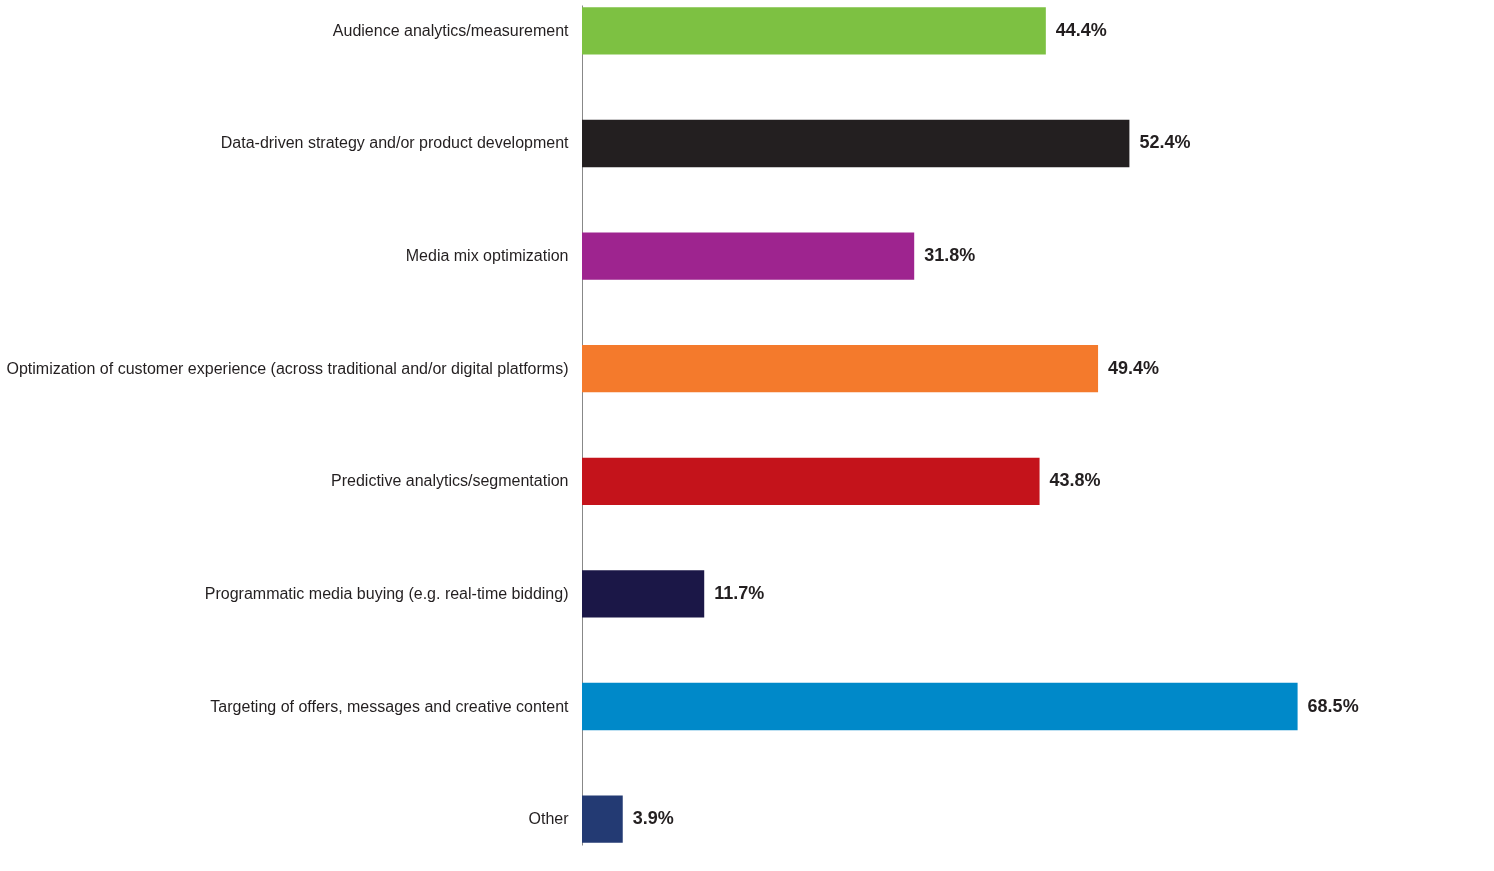 This screenshot has height=871, width=1494. What do you see at coordinates (1165, 142) in the screenshot?
I see `data-label: 52.4%` at bounding box center [1165, 142].